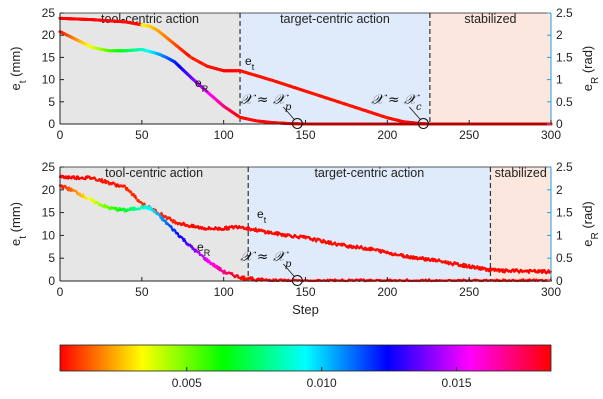 The image size is (603, 399). What do you see at coordinates (396, 102) in the screenshot?
I see `annotation-label: 𝒳 ≈ 𝒳c` at bounding box center [396, 102].